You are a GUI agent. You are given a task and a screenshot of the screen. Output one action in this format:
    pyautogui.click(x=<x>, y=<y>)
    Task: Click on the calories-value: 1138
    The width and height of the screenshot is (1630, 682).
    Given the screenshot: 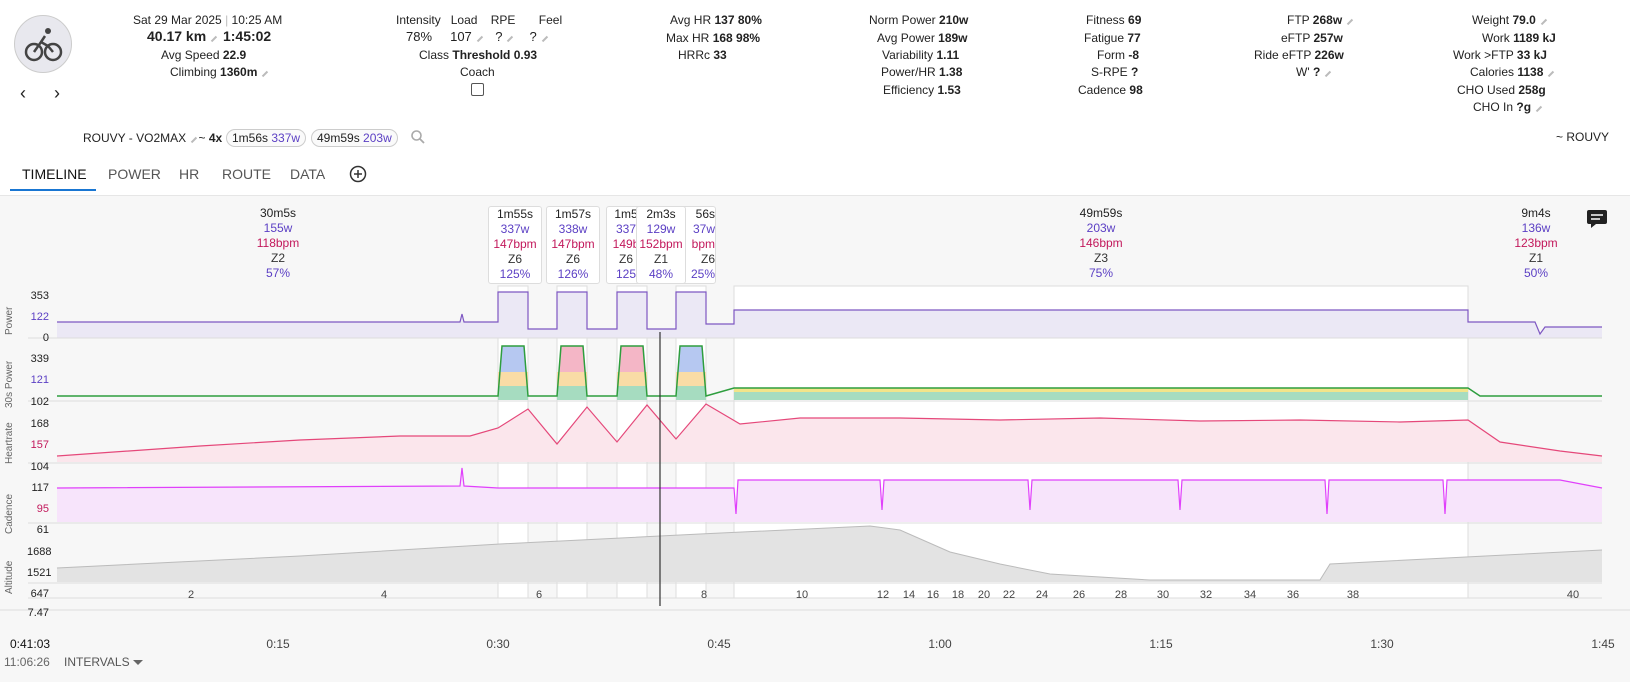 What is the action you would take?
    pyautogui.click(x=1530, y=72)
    